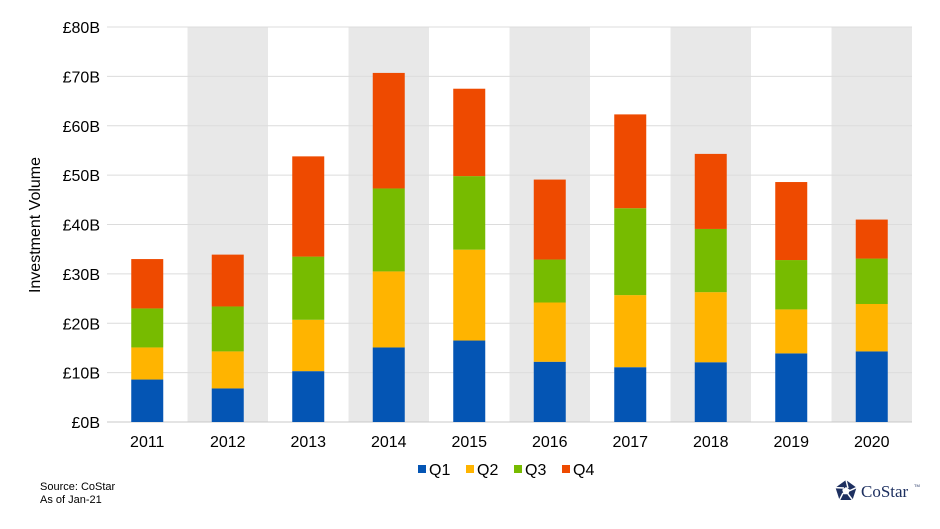 The image size is (940, 529). What do you see at coordinates (389, 309) in the screenshot?
I see `bar-q2-2014` at bounding box center [389, 309].